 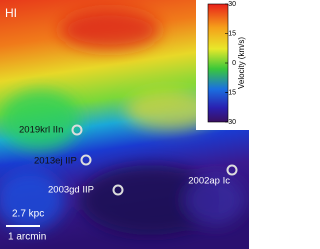 I want to click on colorbar-tick-label: -15, so click(x=231, y=92).